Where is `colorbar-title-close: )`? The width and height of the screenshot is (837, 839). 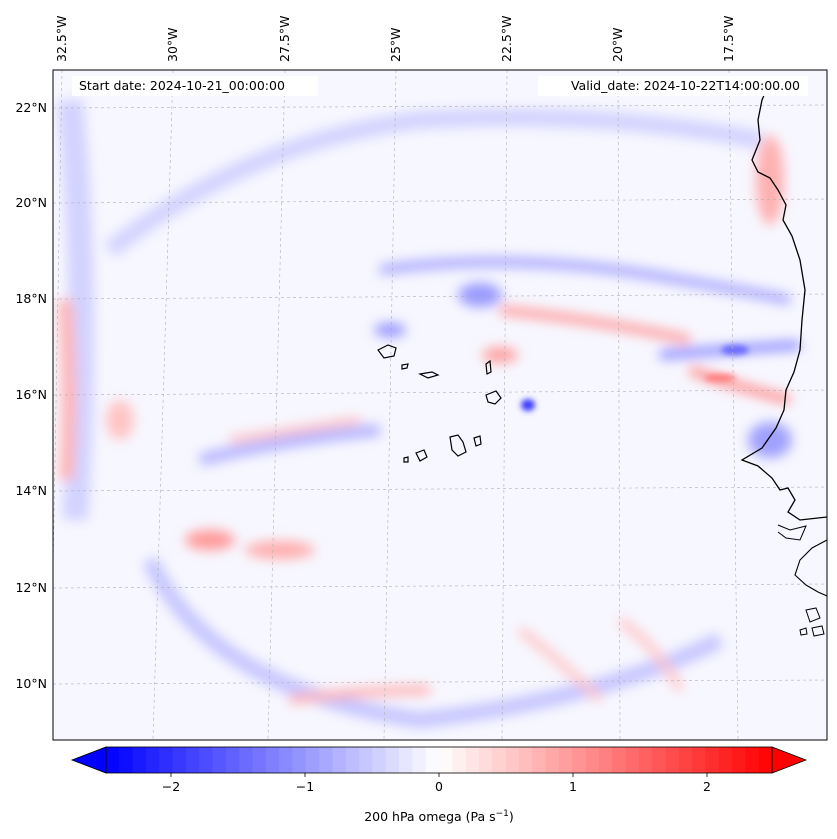
colorbar-title-close: ) is located at coordinates (511, 816).